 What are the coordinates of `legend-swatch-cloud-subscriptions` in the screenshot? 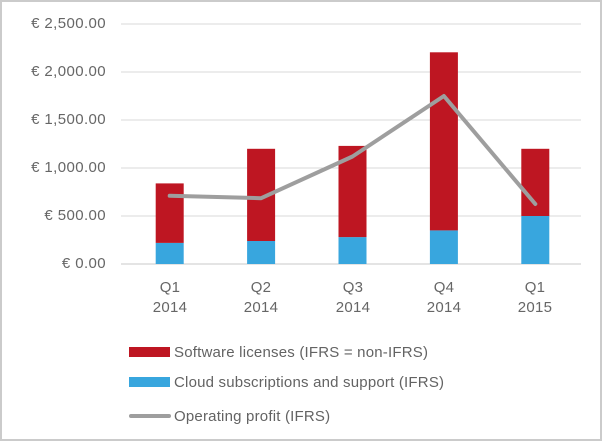 It's located at (149, 382).